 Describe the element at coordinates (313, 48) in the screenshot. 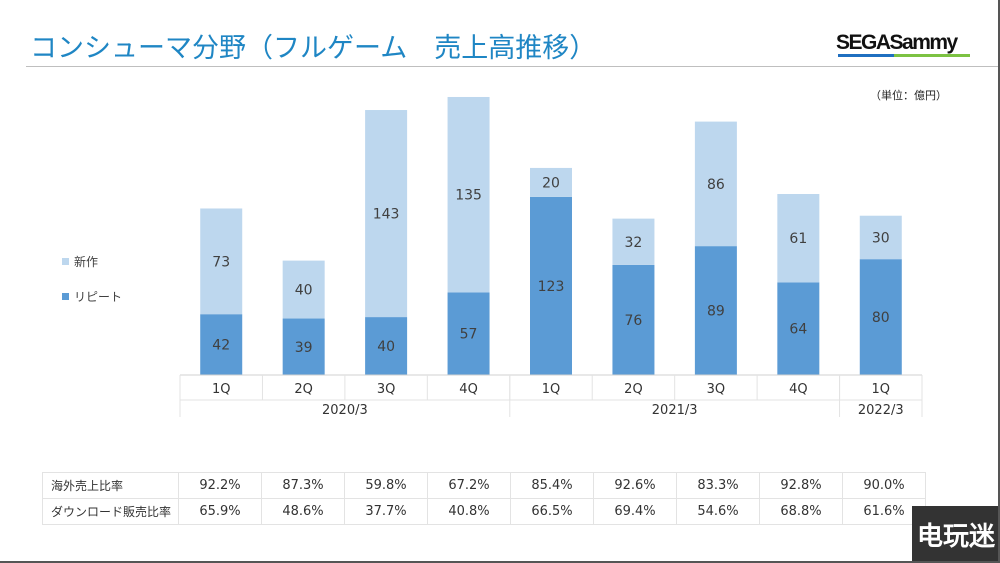

I see `page-title: コンシューマ分野（フルゲーム 売上高推移）` at that location.